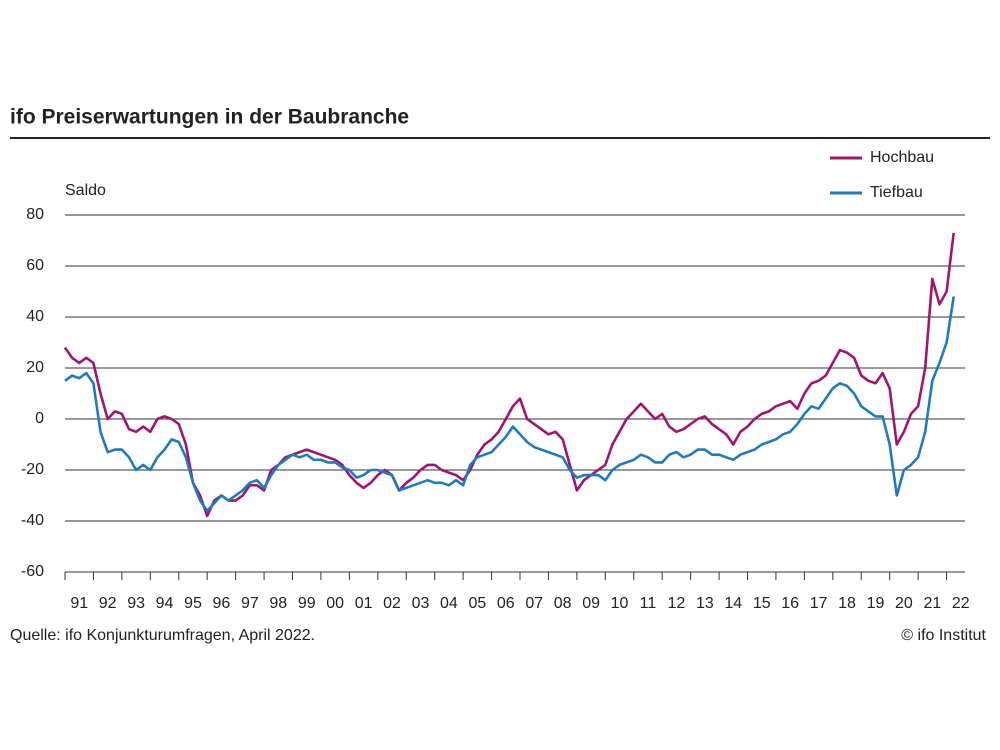 The width and height of the screenshot is (1000, 750). I want to click on x-tick-label: 10, so click(620, 603).